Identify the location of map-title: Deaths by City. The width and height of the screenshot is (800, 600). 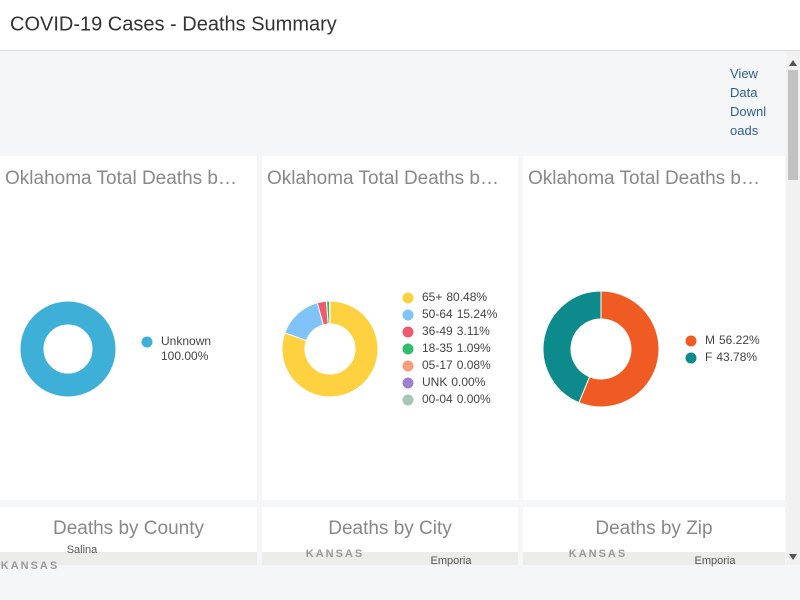
(390, 528).